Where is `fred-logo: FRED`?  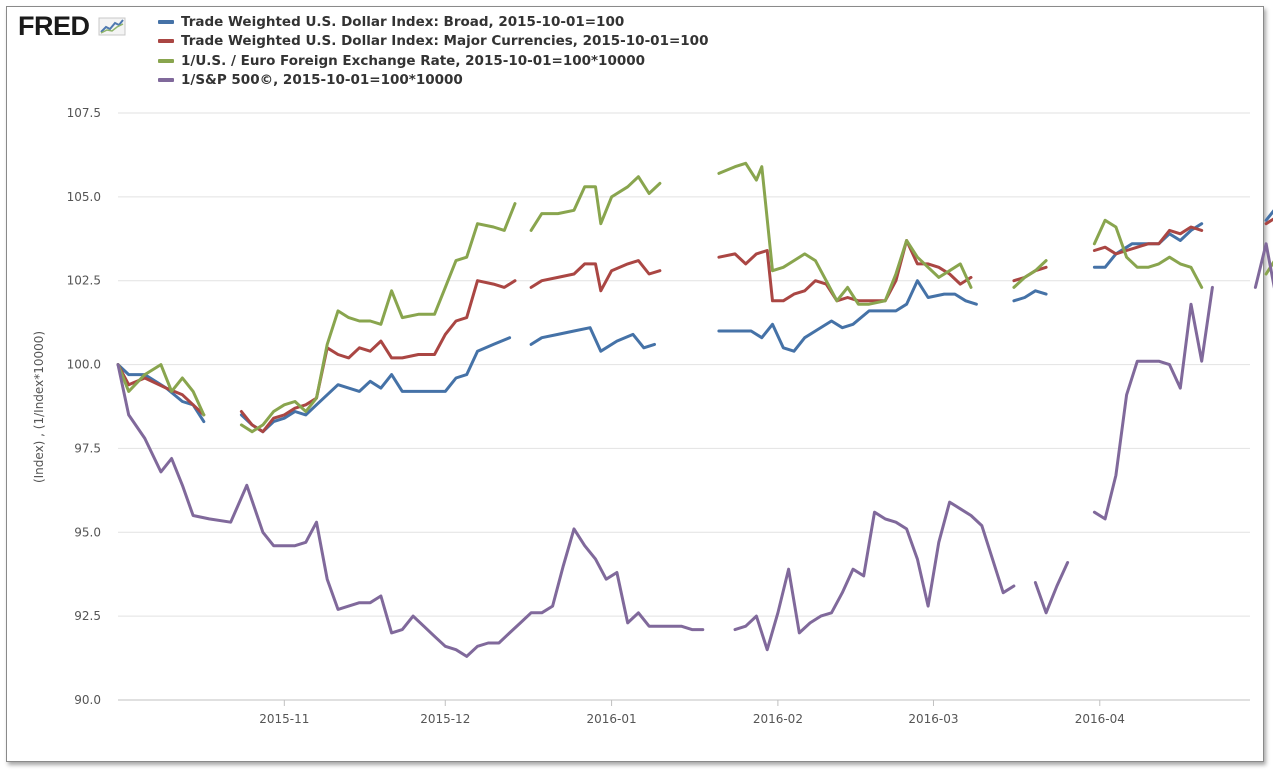
fred-logo: FRED is located at coordinates (72, 26).